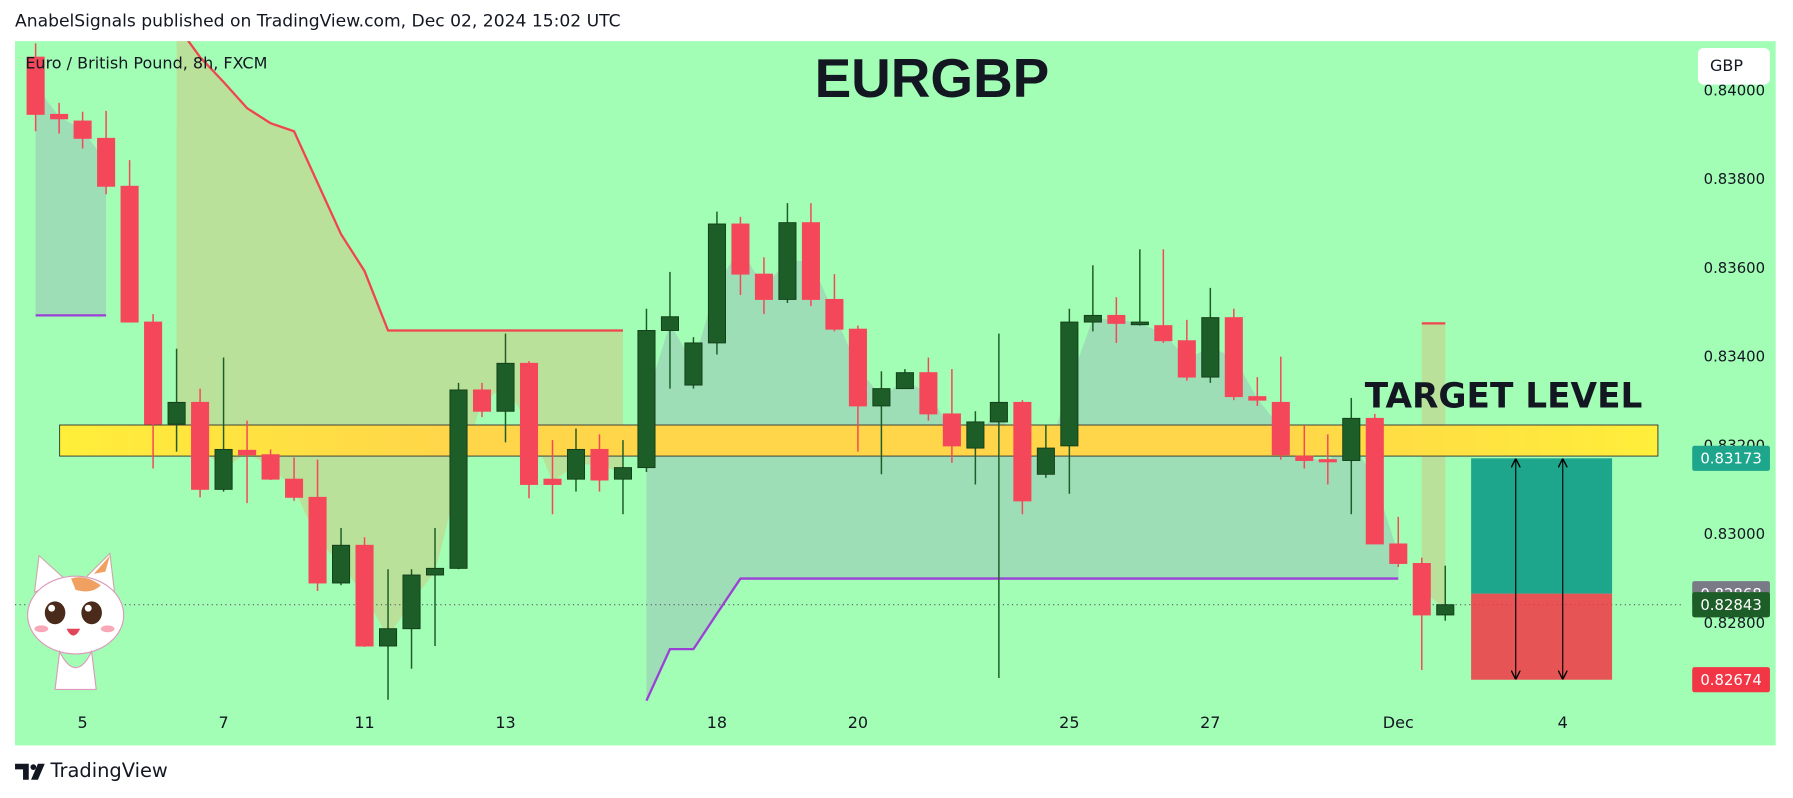 This screenshot has width=1793, height=798. I want to click on x-tick-label: 27, so click(1210, 722).